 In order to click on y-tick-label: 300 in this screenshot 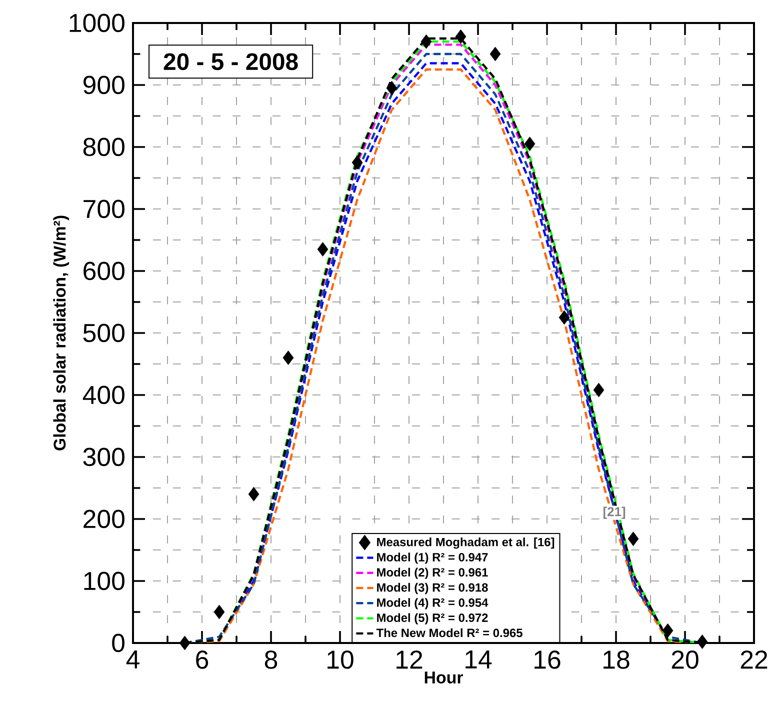, I will do `click(103, 457)`.